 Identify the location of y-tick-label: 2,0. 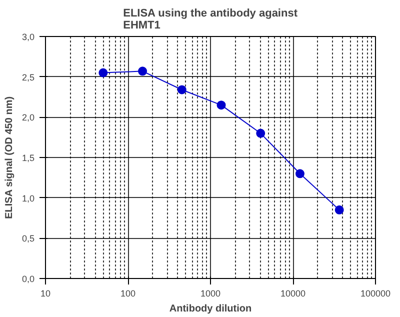
(28, 117).